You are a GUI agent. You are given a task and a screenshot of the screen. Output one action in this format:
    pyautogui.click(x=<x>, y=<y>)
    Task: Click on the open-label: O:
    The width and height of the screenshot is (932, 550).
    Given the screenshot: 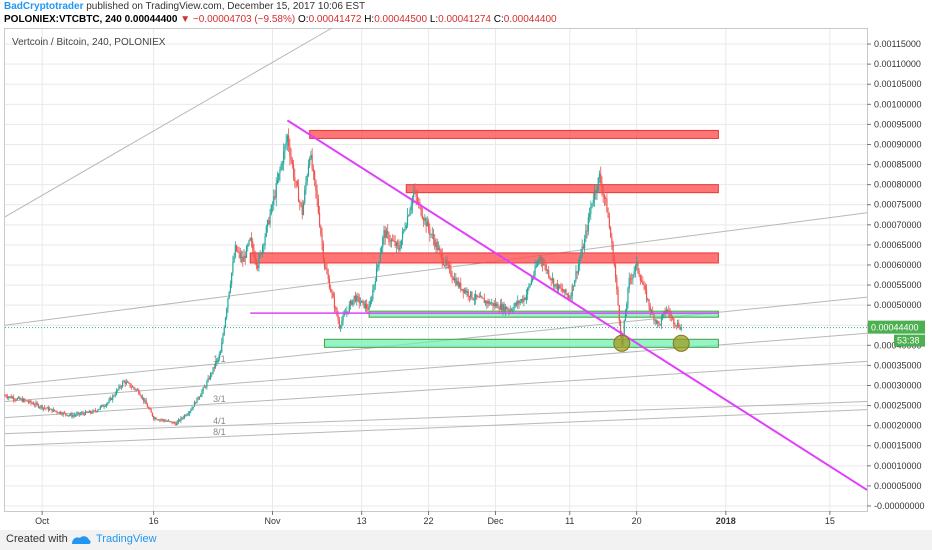 What is the action you would take?
    pyautogui.click(x=303, y=19)
    